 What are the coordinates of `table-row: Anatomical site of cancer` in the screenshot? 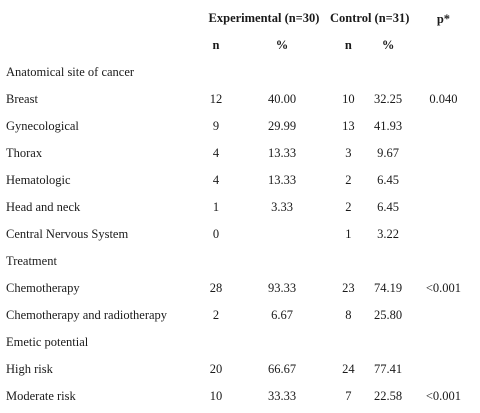 It's located at (240, 72).